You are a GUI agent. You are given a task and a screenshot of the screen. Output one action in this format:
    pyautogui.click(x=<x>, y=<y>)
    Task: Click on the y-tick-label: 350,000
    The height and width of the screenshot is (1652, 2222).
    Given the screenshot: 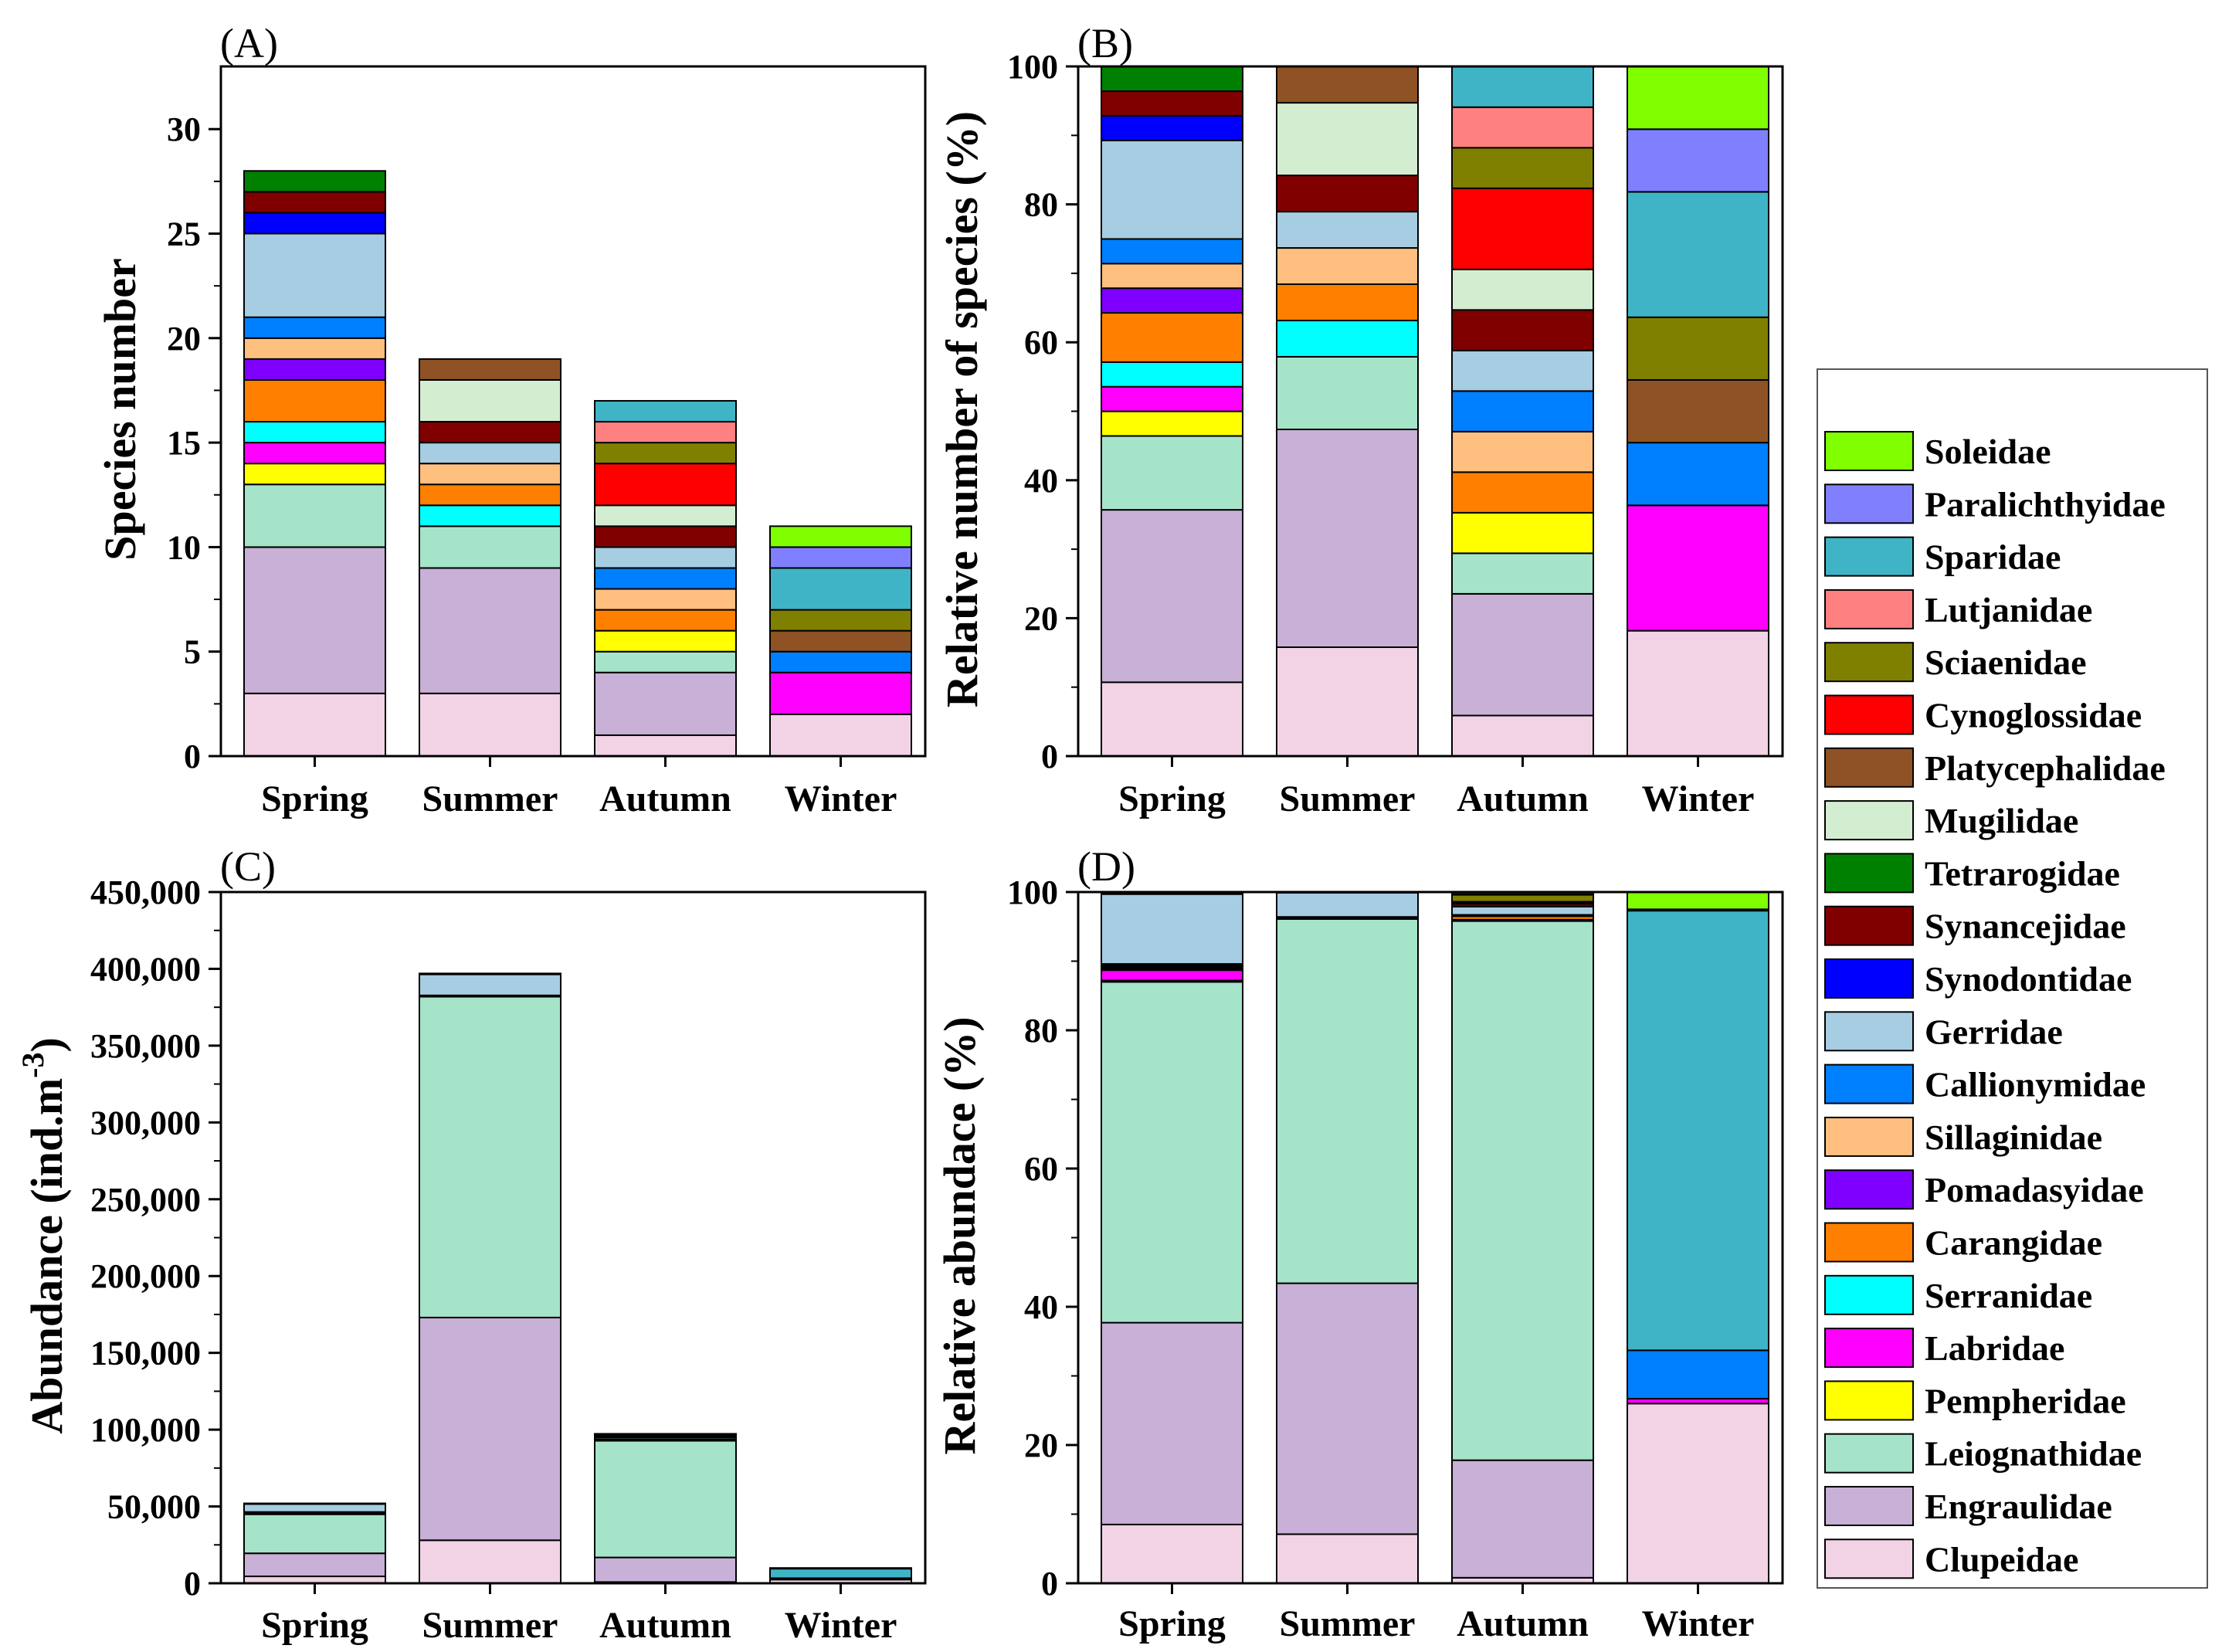 What is the action you would take?
    pyautogui.click(x=145, y=1046)
    